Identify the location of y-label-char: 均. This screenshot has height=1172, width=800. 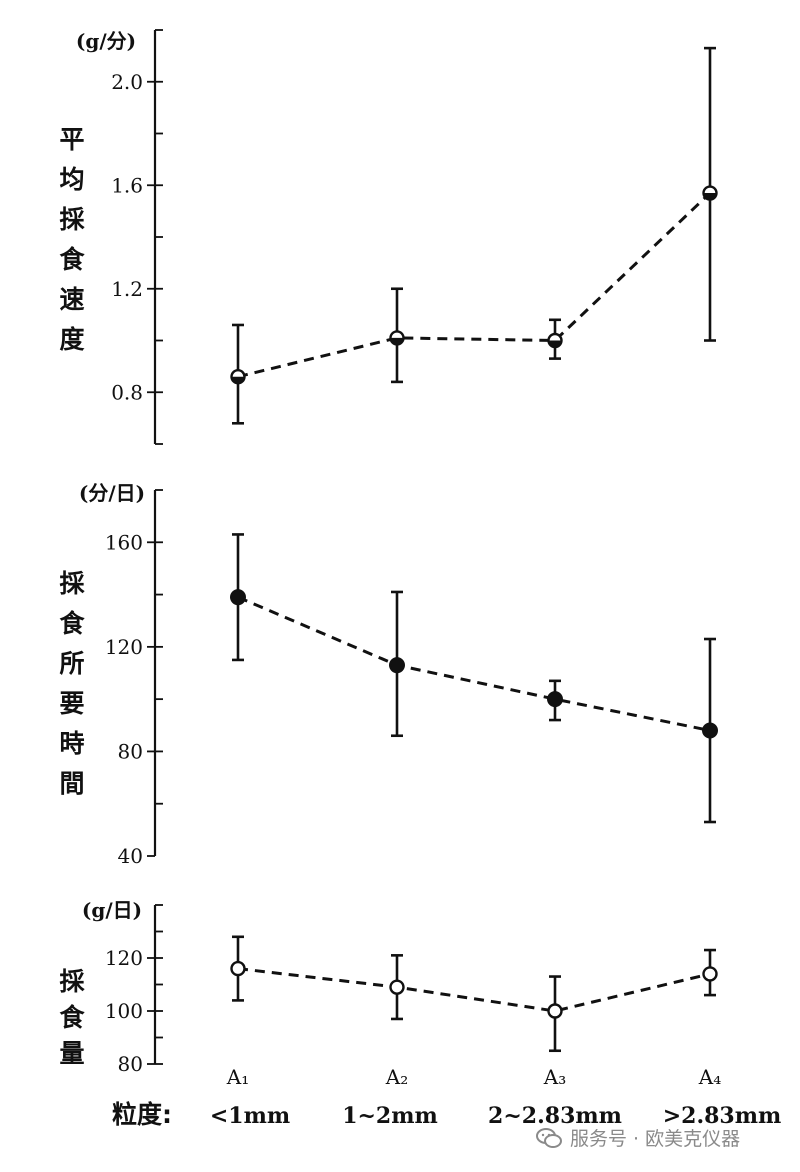
(71, 179).